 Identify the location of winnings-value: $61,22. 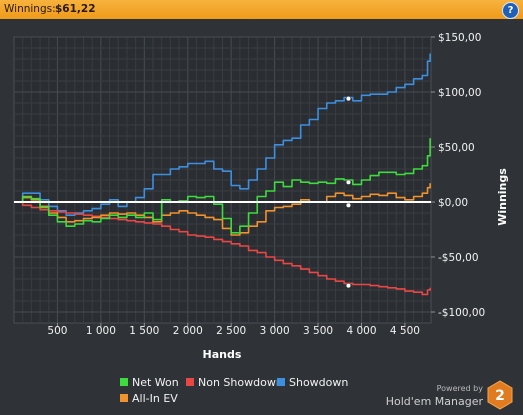
(75, 9).